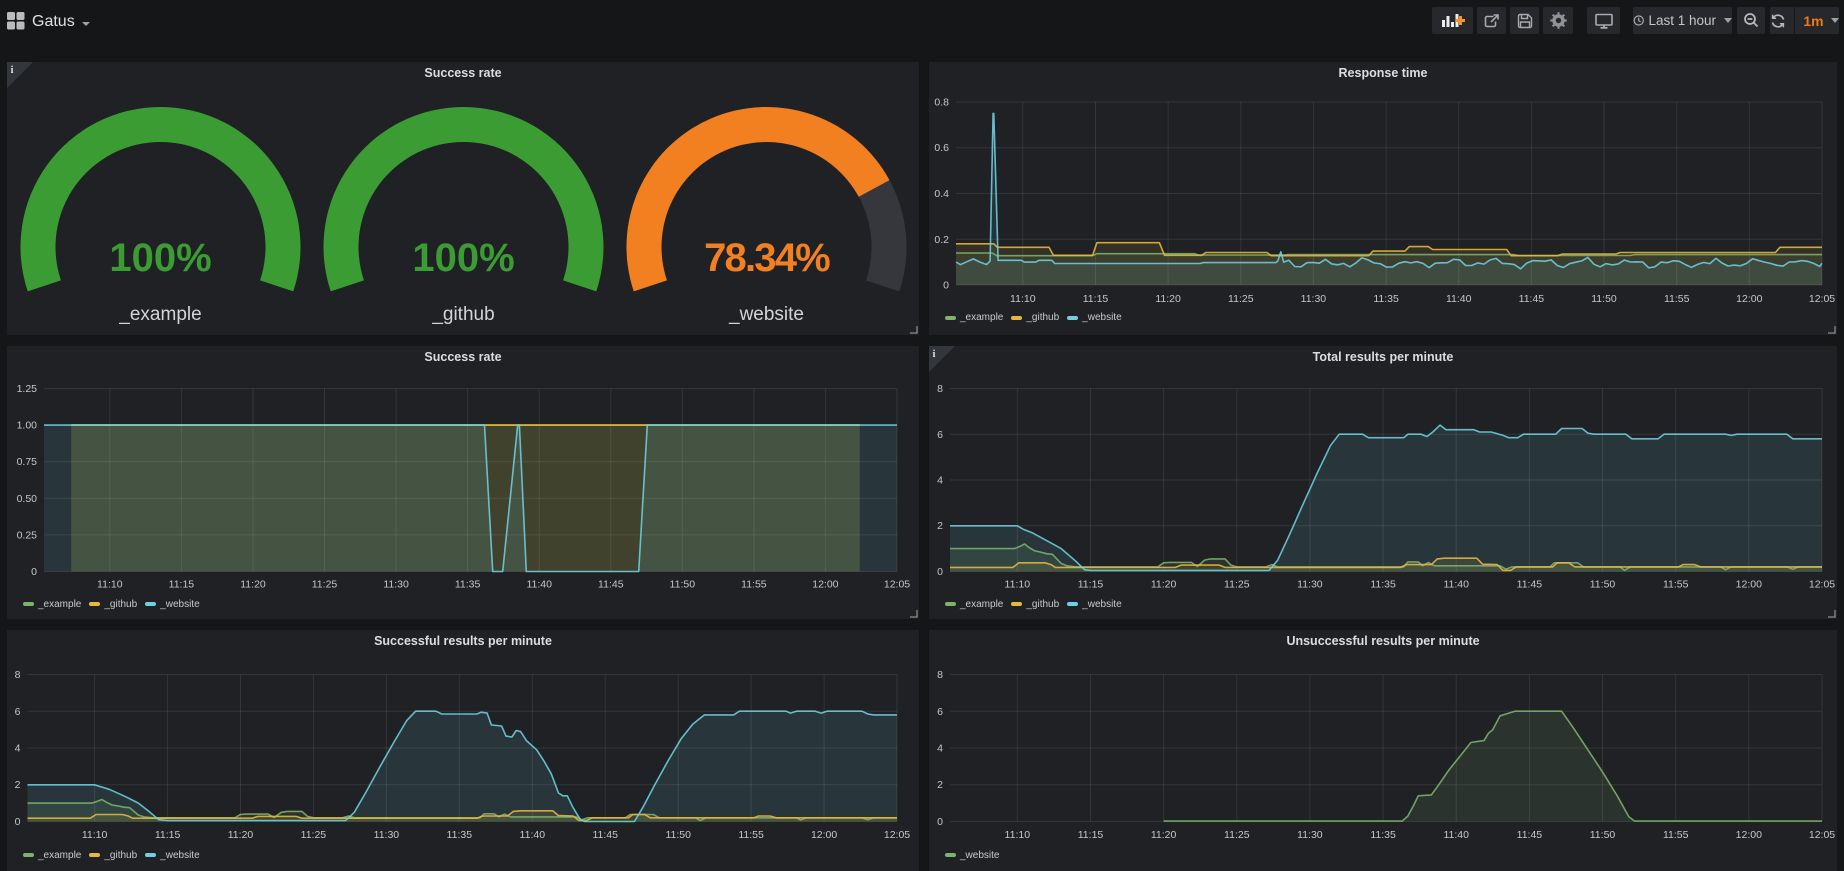 The height and width of the screenshot is (871, 1844). I want to click on svg-text: 78.34%, so click(767, 258).